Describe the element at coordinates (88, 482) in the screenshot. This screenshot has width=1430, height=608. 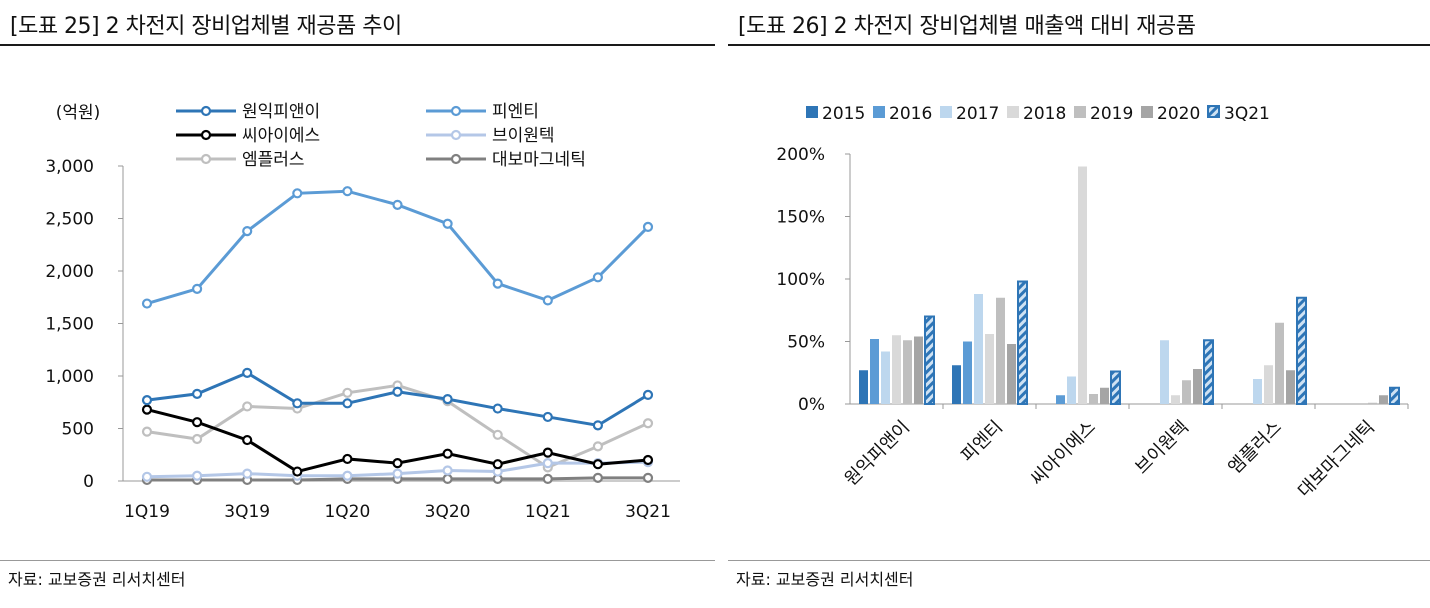
I see `y-tick-label: 0` at that location.